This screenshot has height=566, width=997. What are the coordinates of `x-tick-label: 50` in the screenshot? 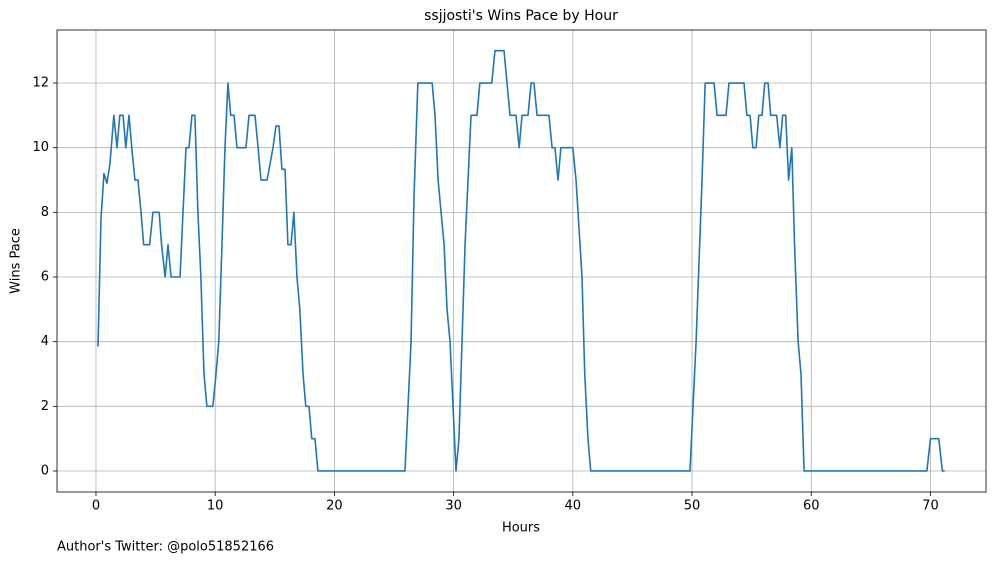 It's located at (692, 506).